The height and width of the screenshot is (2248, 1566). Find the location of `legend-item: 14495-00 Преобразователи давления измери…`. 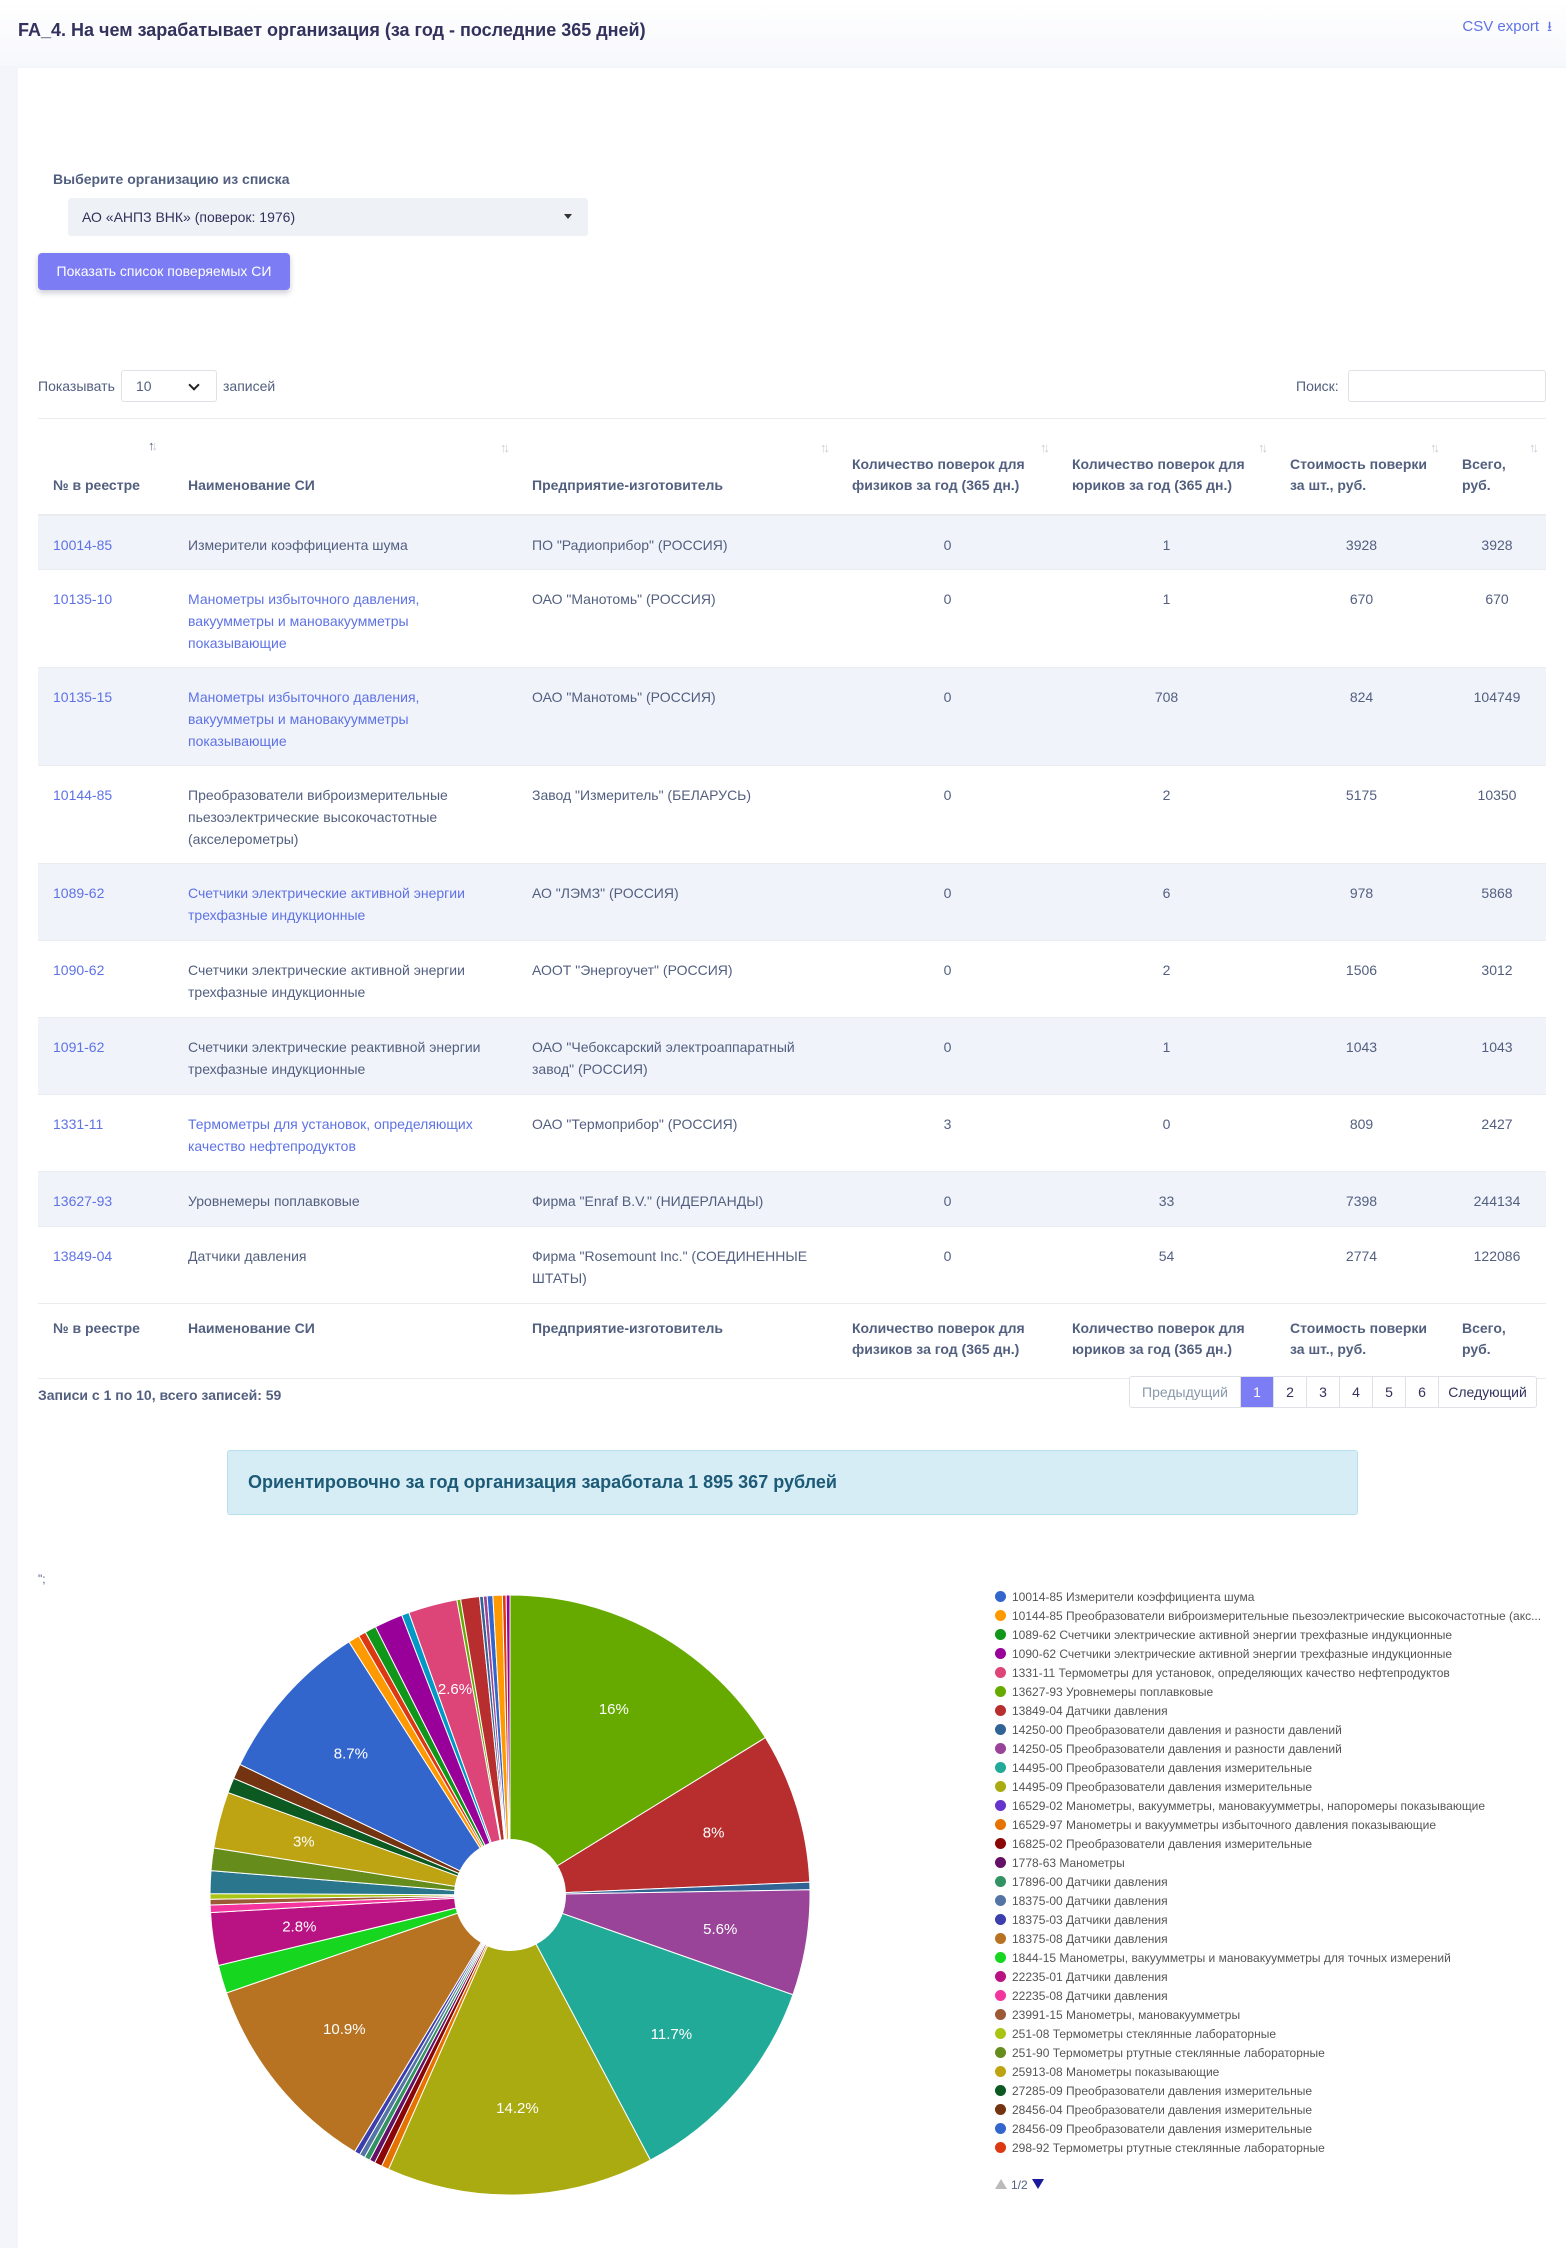

legend-item: 14495-00 Преобразователи давления измери… is located at coordinates (1272, 1768).